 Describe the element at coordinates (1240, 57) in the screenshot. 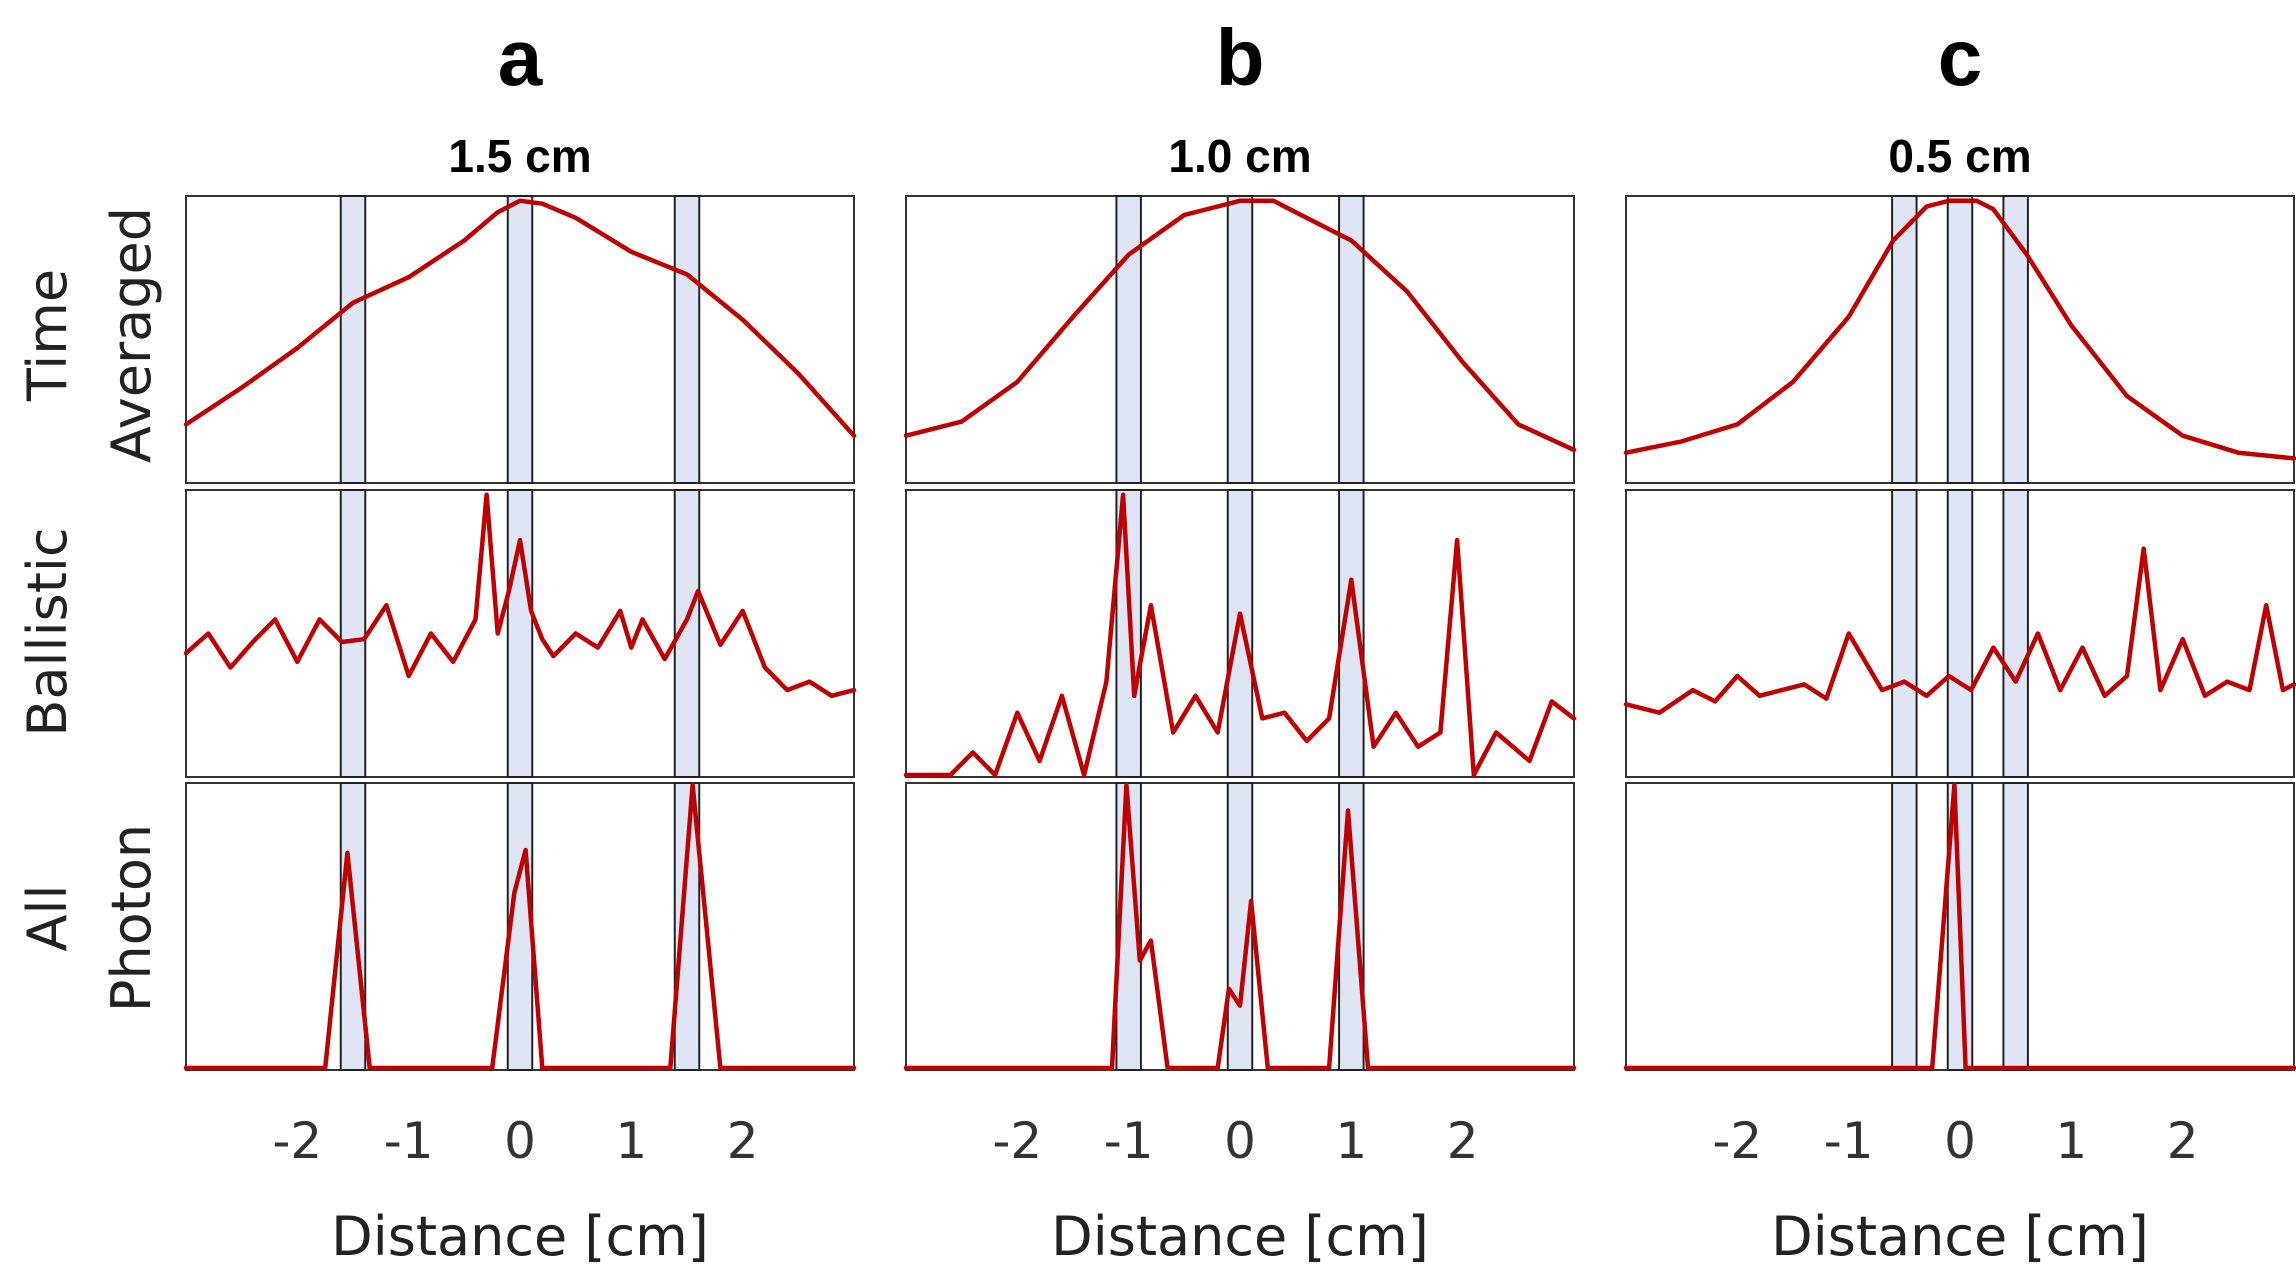

I see `panel-letter: b` at that location.